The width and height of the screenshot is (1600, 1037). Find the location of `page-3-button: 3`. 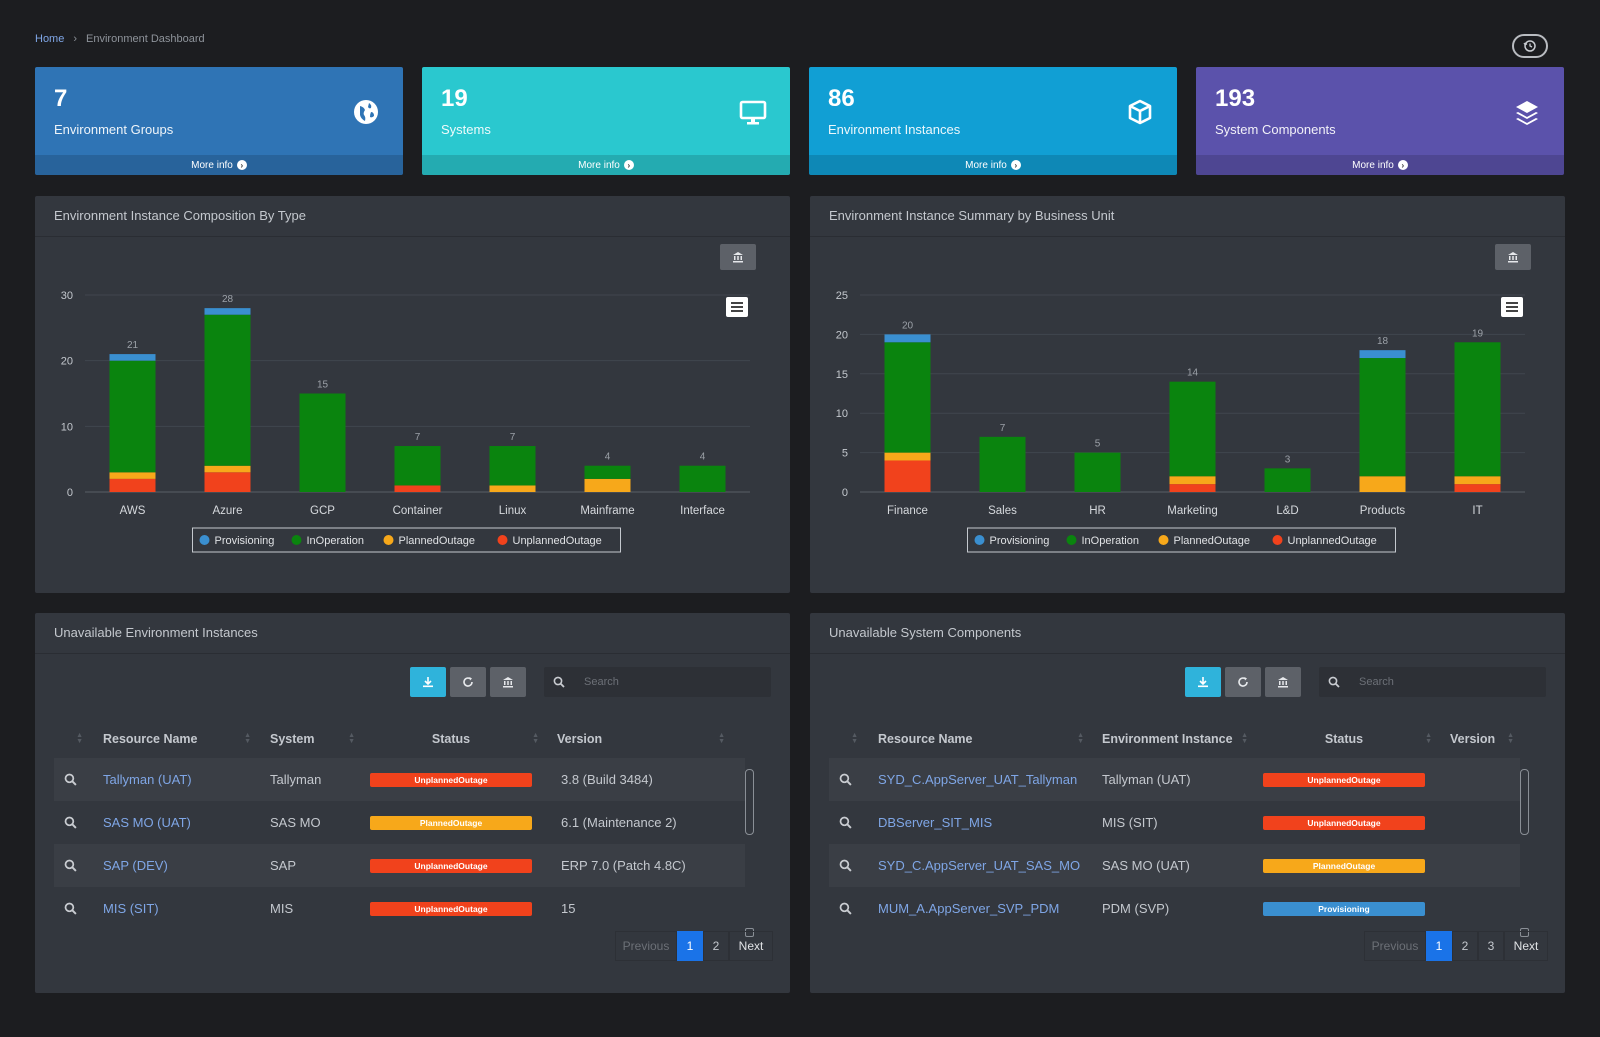

page-3-button: 3 is located at coordinates (1491, 946).